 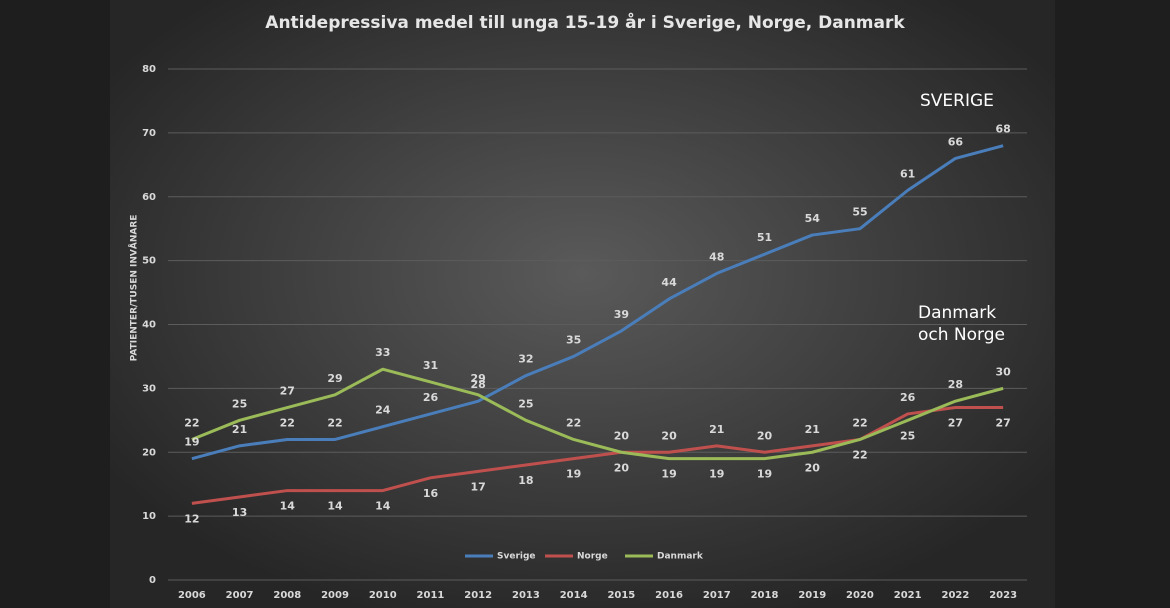 What do you see at coordinates (383, 595) in the screenshot?
I see `x-tick-label: 2010` at bounding box center [383, 595].